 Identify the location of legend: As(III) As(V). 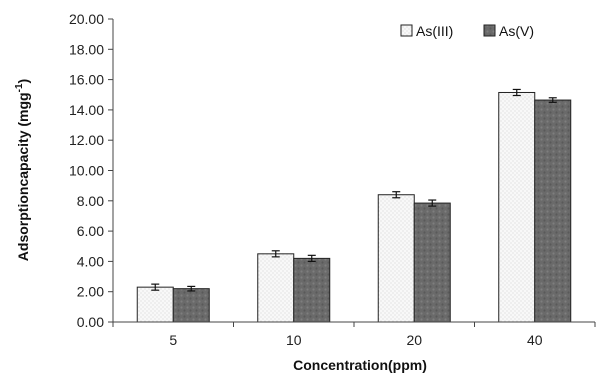
(467, 31).